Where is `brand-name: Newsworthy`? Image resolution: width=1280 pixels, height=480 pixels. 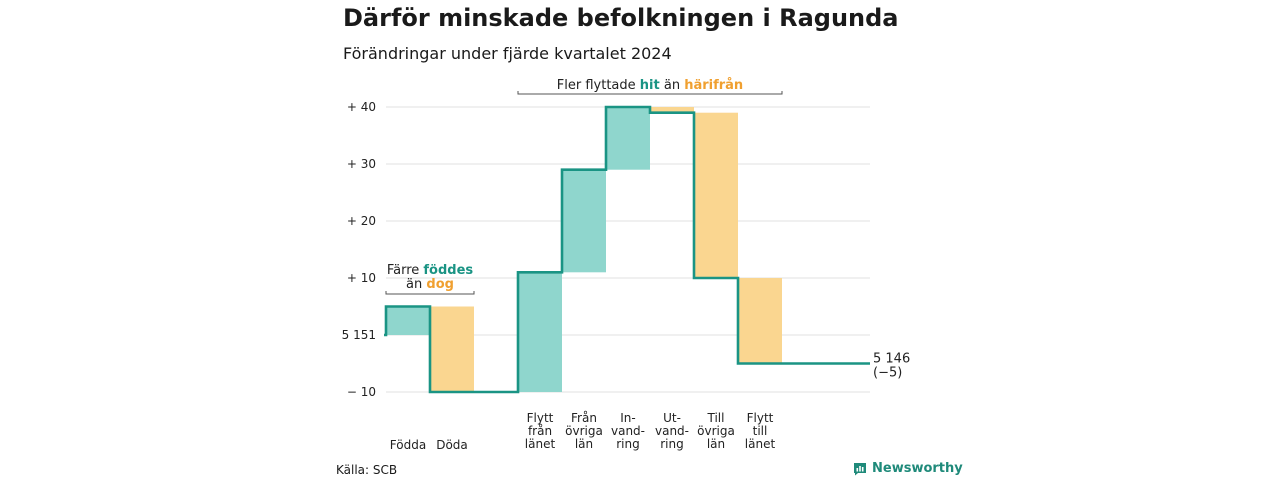 brand-name: Newsworthy is located at coordinates (917, 468).